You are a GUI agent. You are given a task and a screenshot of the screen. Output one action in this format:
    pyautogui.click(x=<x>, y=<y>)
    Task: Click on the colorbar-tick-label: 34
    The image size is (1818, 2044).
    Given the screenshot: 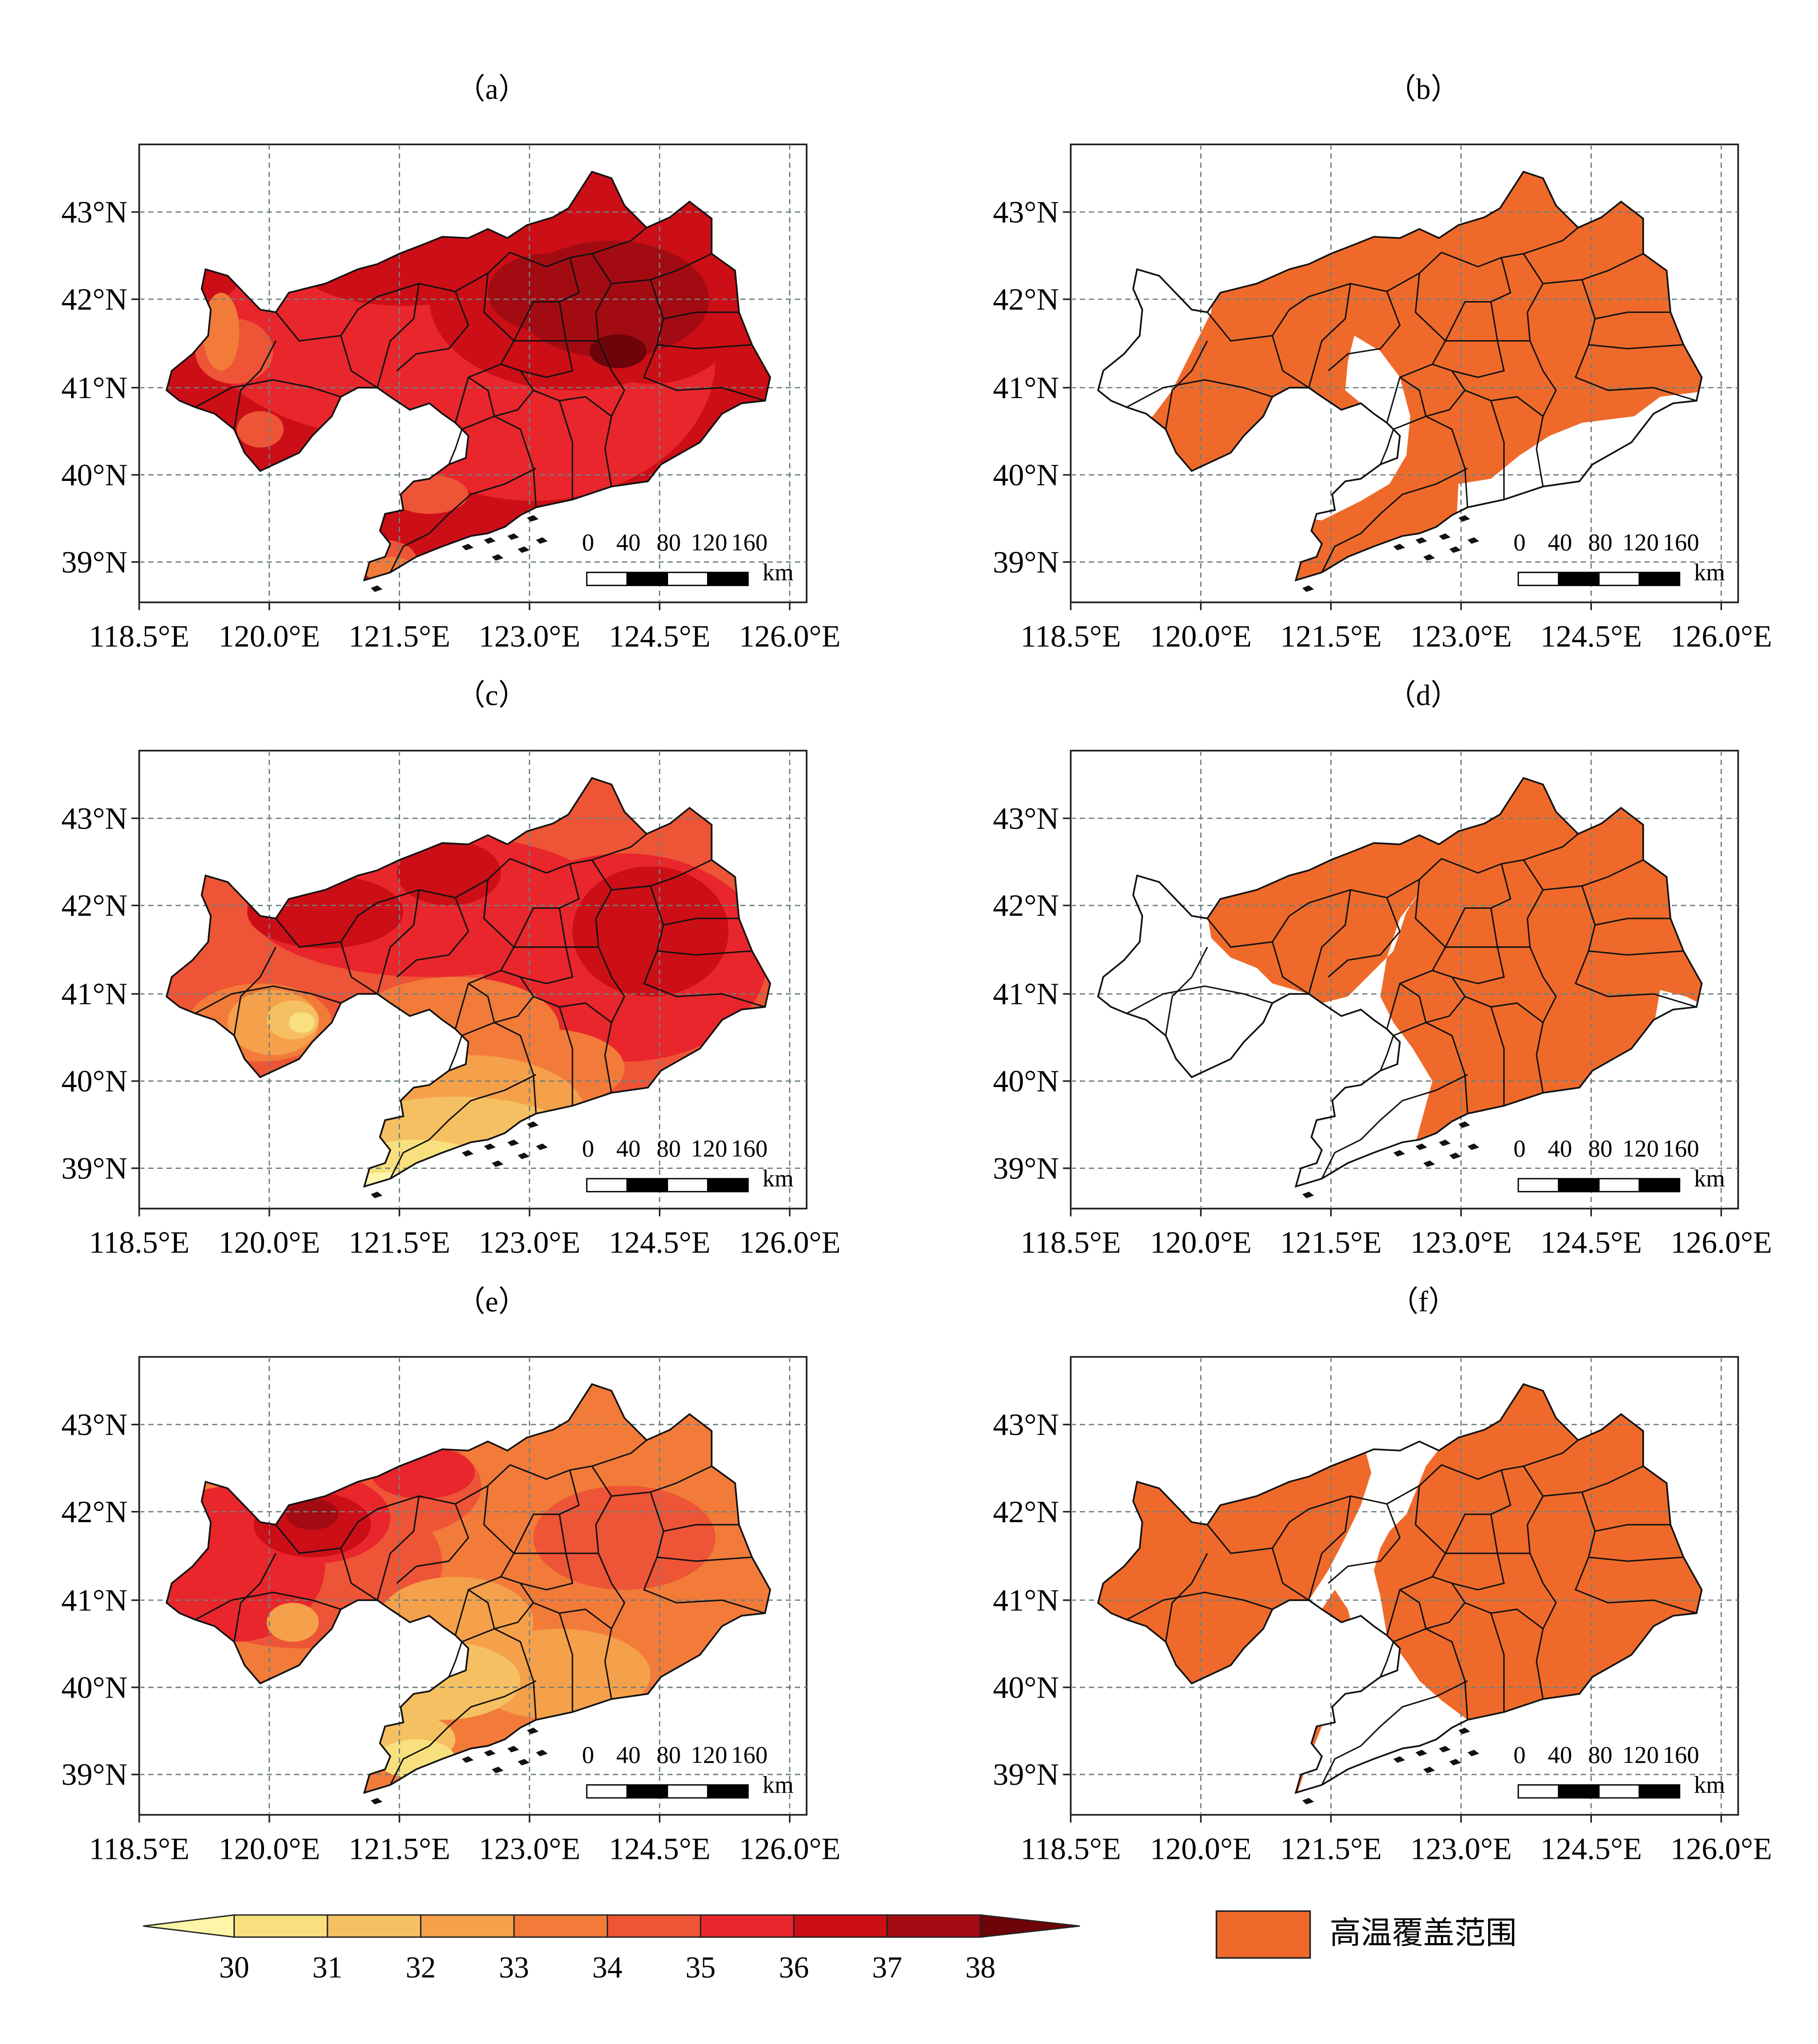 What is the action you would take?
    pyautogui.click(x=607, y=1967)
    